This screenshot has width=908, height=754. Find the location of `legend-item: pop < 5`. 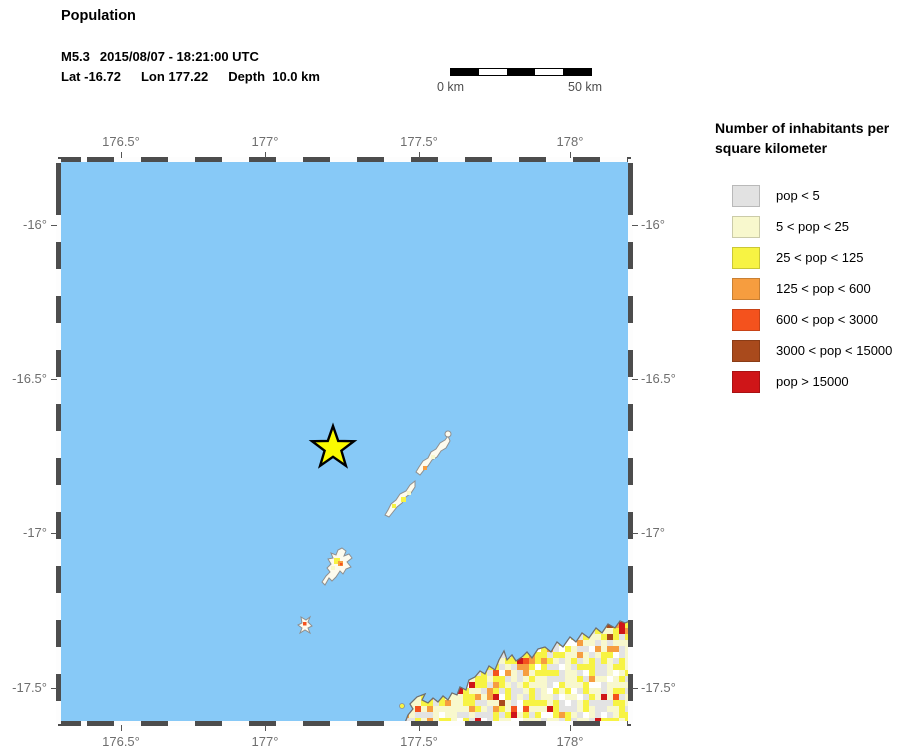

legend-item: pop < 5 is located at coordinates (811, 195).